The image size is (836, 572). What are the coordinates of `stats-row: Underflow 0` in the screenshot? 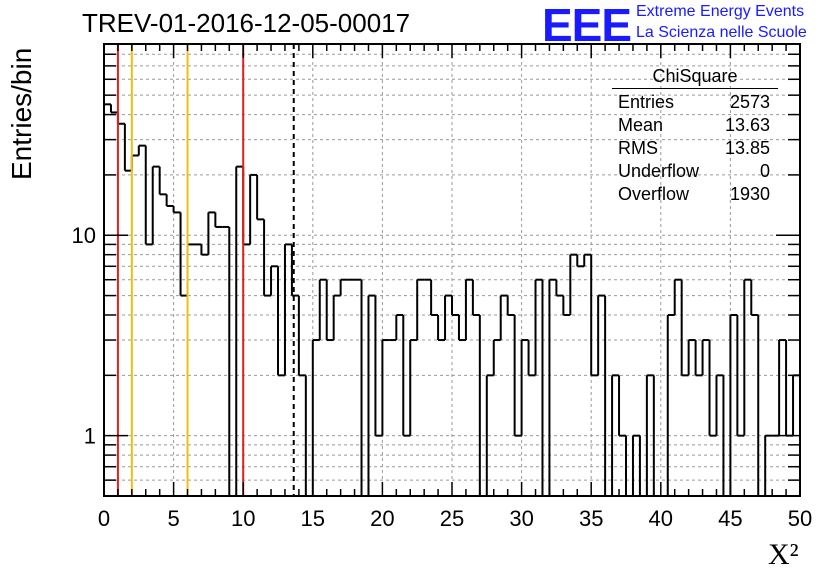 It's located at (695, 171).